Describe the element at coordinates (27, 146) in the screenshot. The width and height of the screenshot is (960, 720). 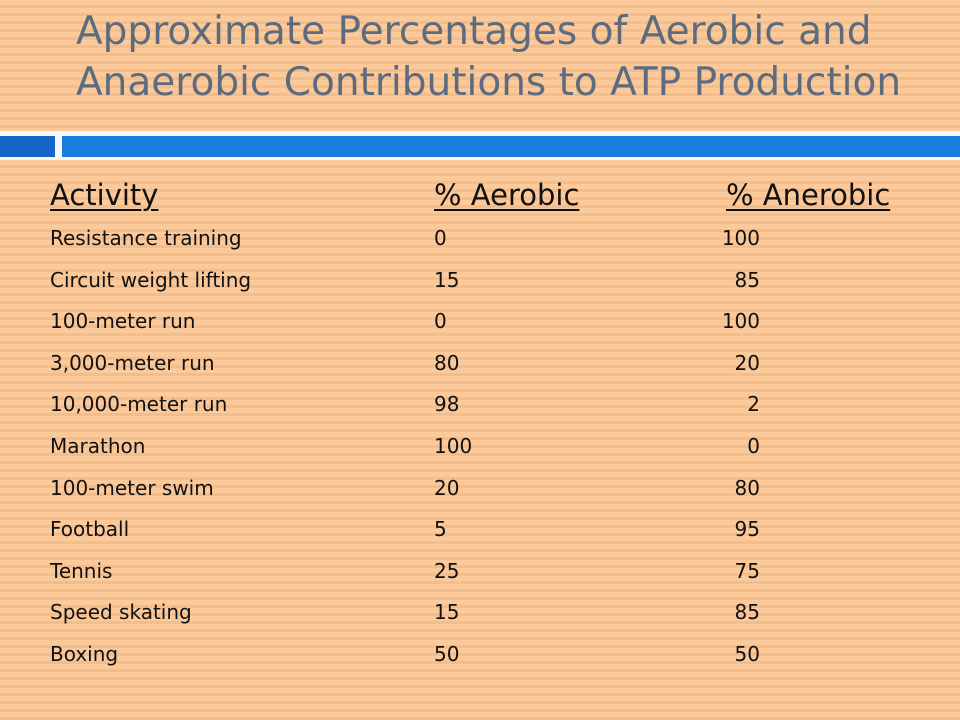
I see `title-divider-accent-left` at that location.